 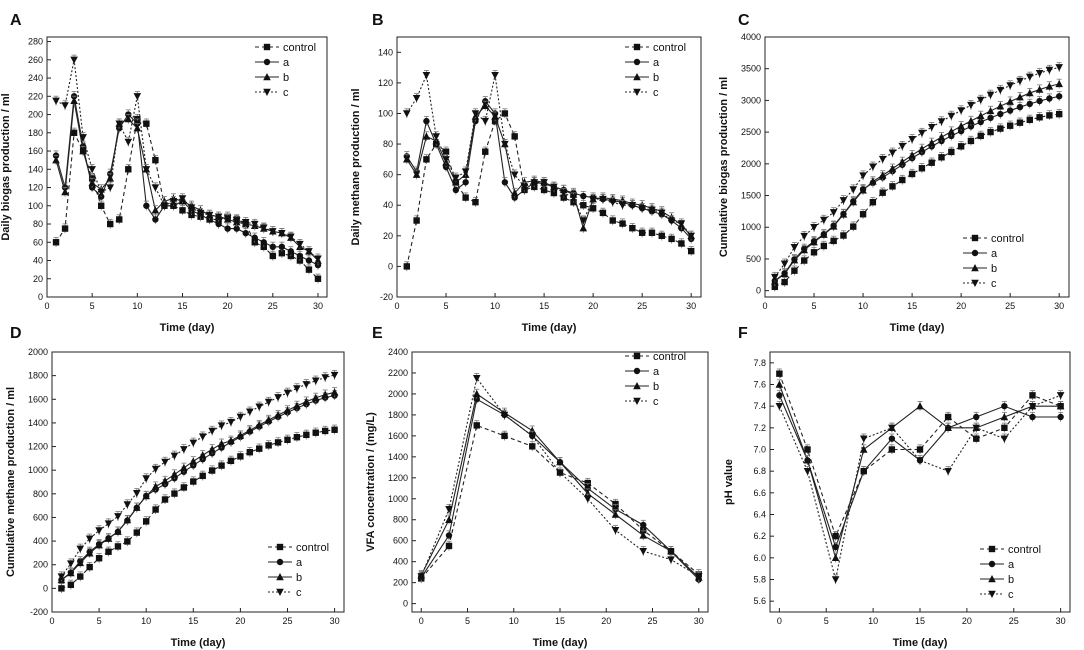 I want to click on y-tick-label: 80, so click(x=388, y=144).